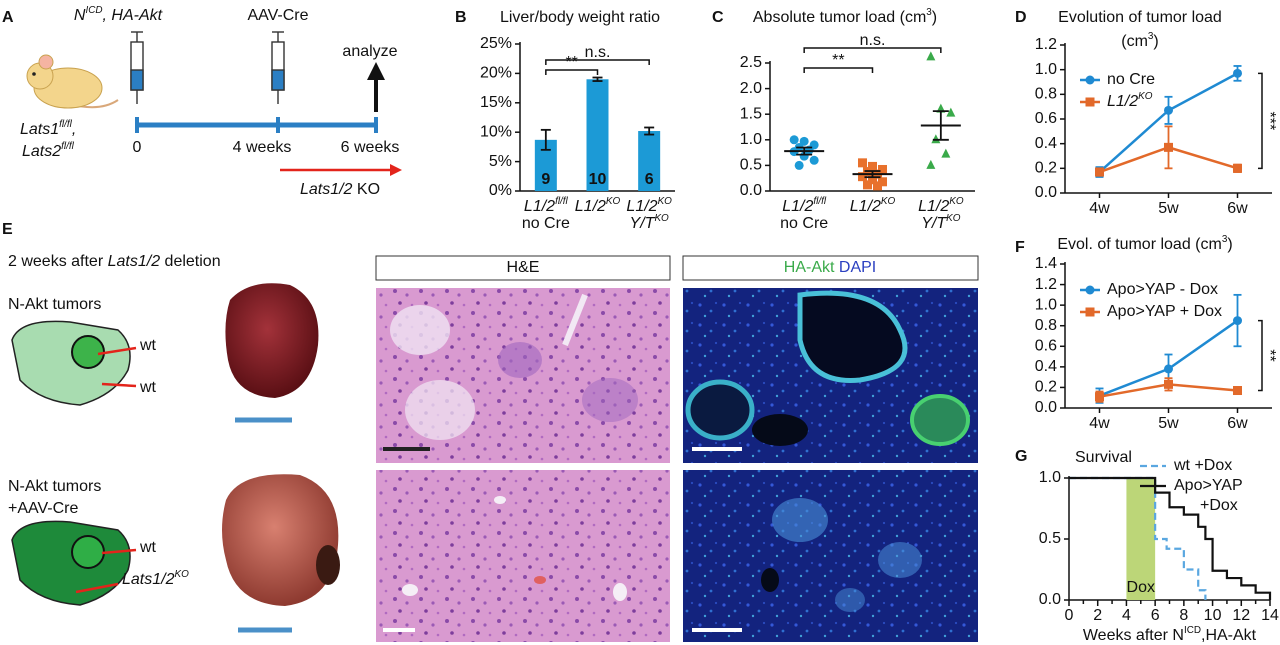  I want to click on genotype-label: Lats1fl/fl,, so click(48, 128).